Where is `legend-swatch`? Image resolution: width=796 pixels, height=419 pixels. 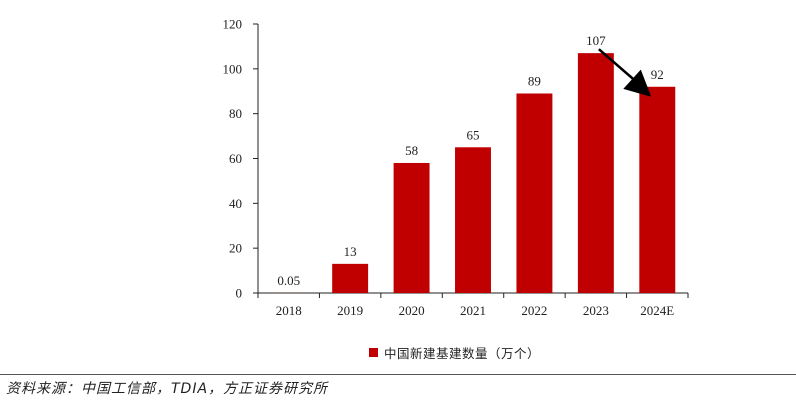
legend-swatch is located at coordinates (373, 352).